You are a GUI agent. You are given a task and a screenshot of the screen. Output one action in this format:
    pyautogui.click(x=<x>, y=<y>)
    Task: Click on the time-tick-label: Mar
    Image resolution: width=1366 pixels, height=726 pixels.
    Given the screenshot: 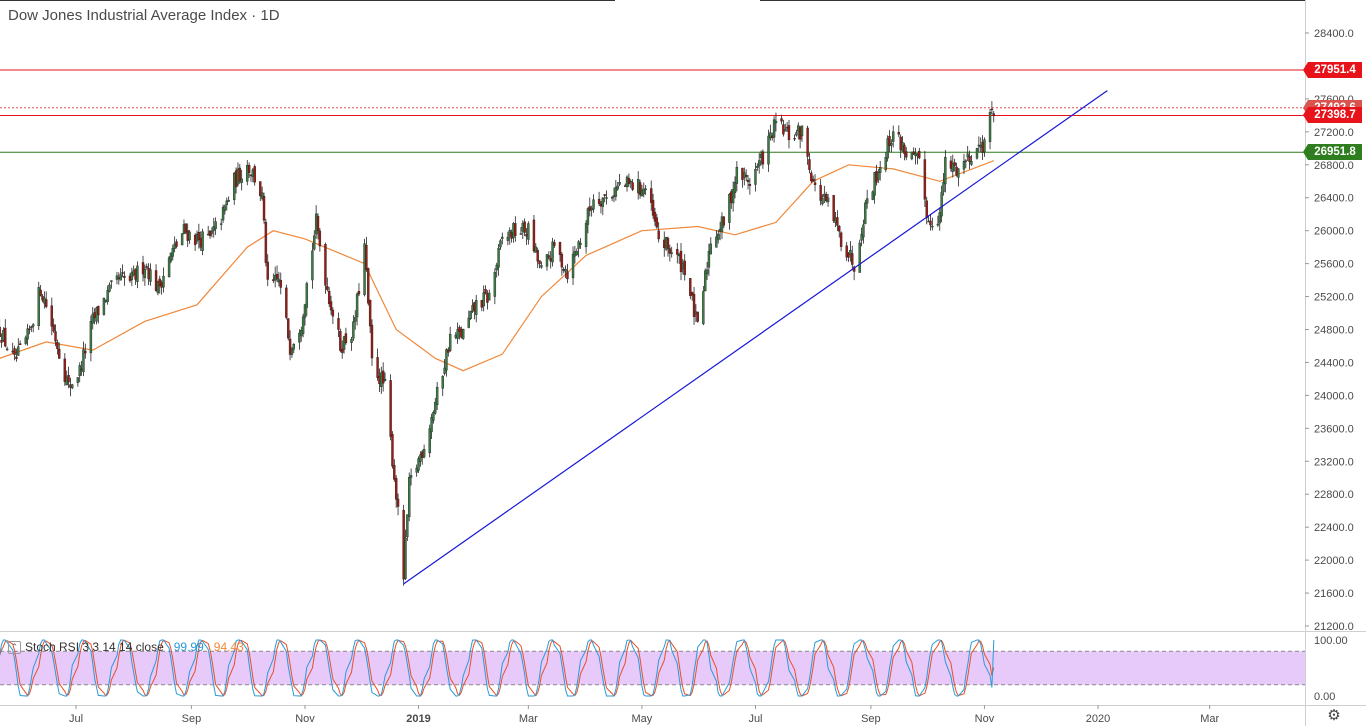 What is the action you would take?
    pyautogui.click(x=1209, y=719)
    